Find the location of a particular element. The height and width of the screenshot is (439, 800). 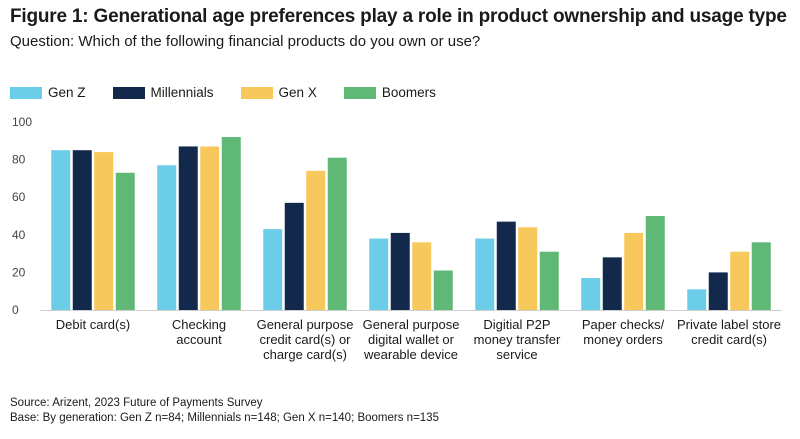

legend-item-gen-z: Gen Z is located at coordinates (48, 92).